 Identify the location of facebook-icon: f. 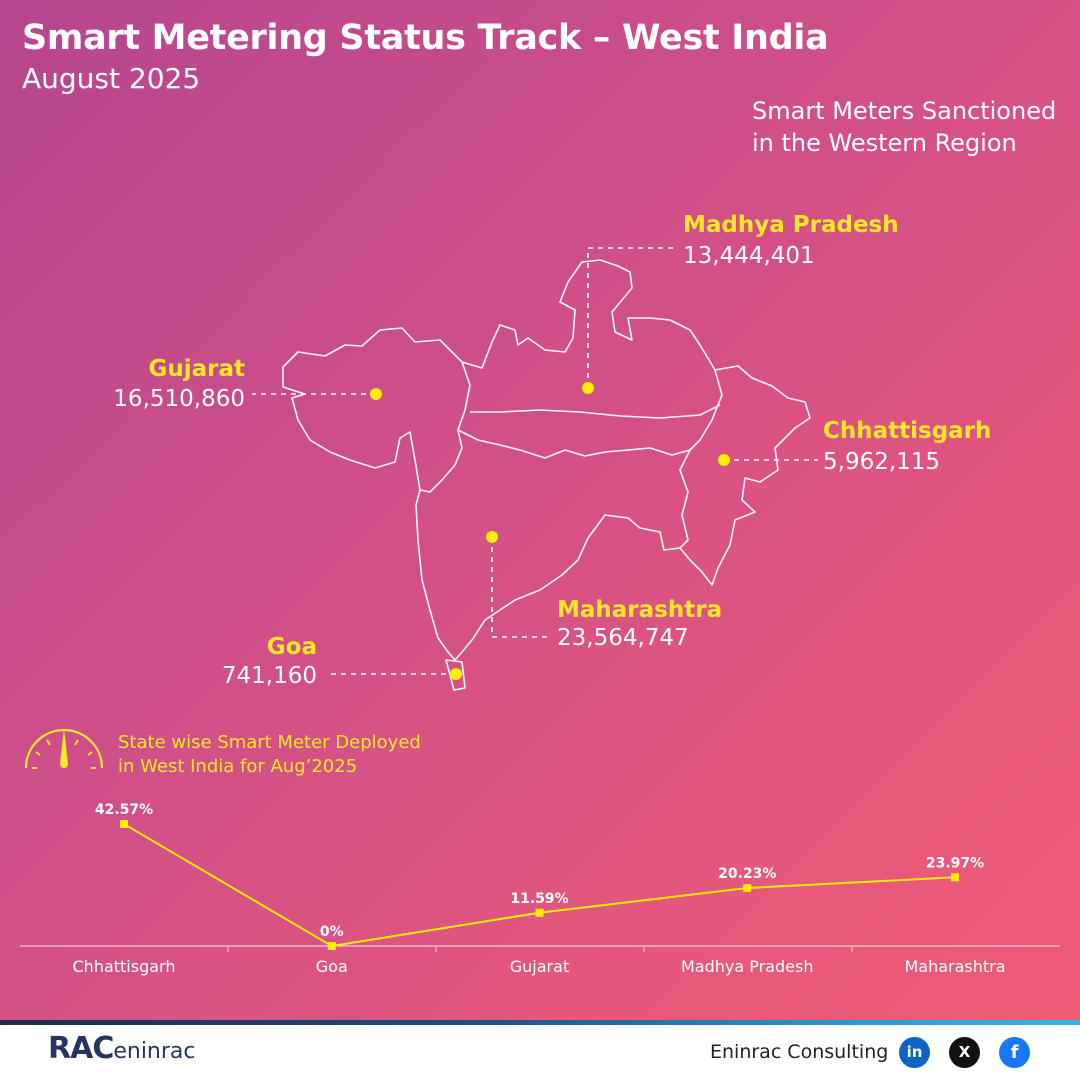
(1014, 1052).